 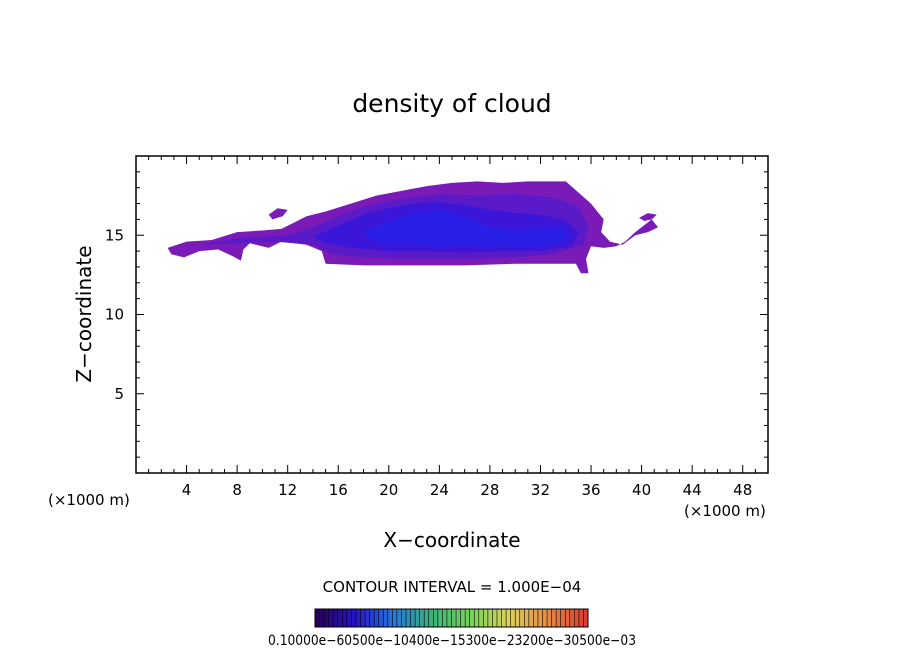 What do you see at coordinates (338, 490) in the screenshot?
I see `x-tick-label: 16` at bounding box center [338, 490].